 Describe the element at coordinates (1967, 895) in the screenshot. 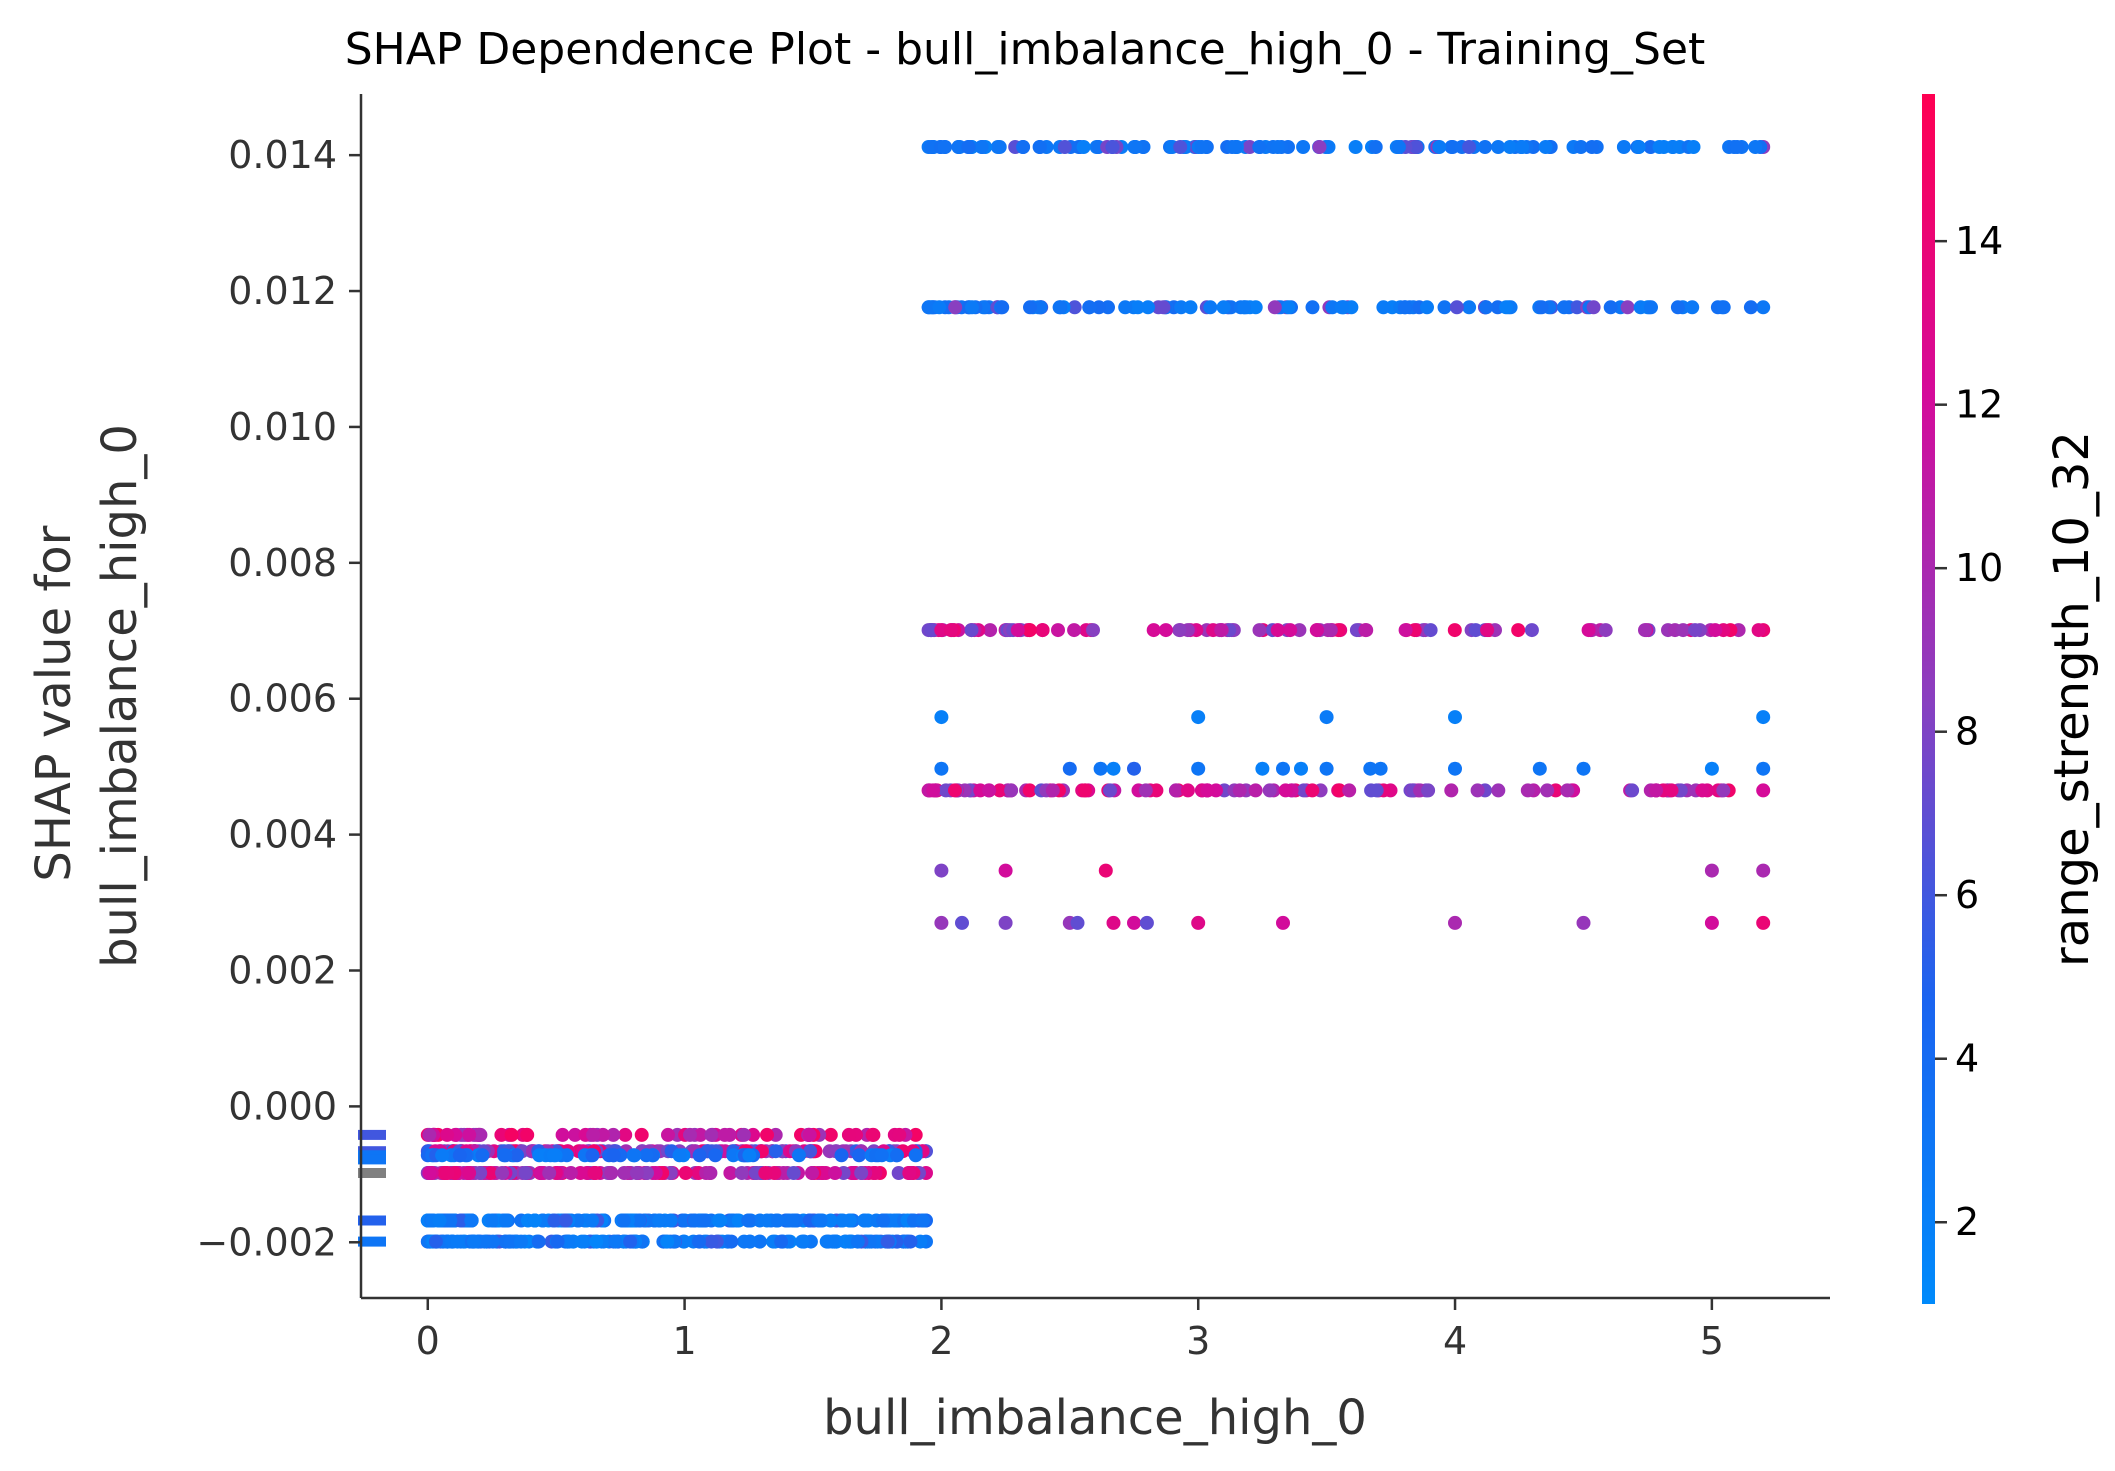

I see `colorbar-tick-label: 6` at that location.